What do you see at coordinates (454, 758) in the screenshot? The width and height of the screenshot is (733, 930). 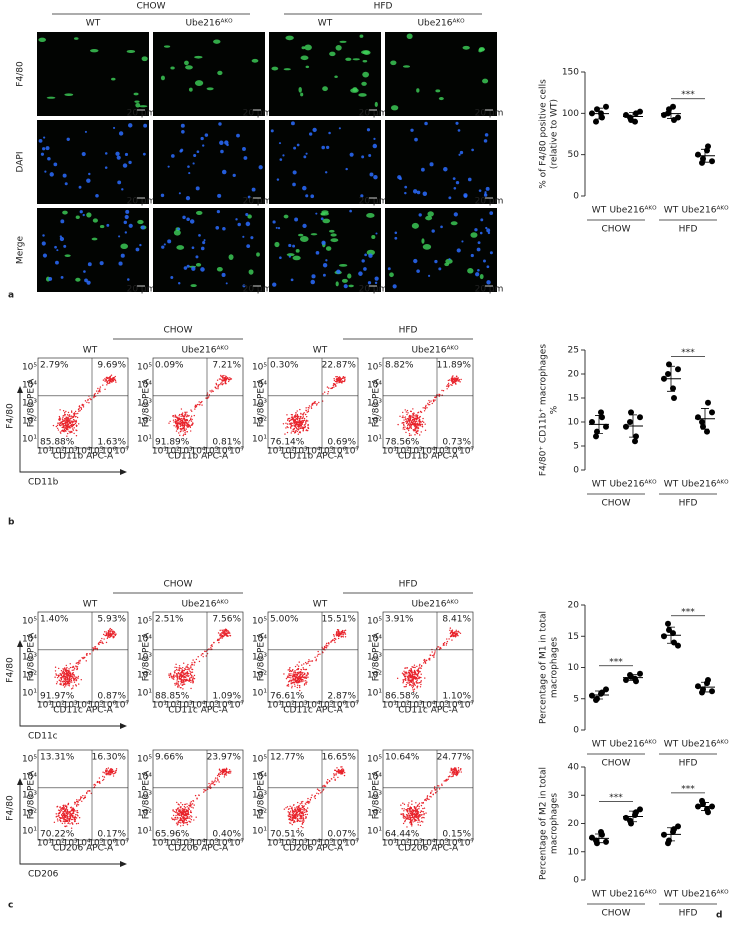 I see `quadrant-percent: 24.77%` at bounding box center [454, 758].